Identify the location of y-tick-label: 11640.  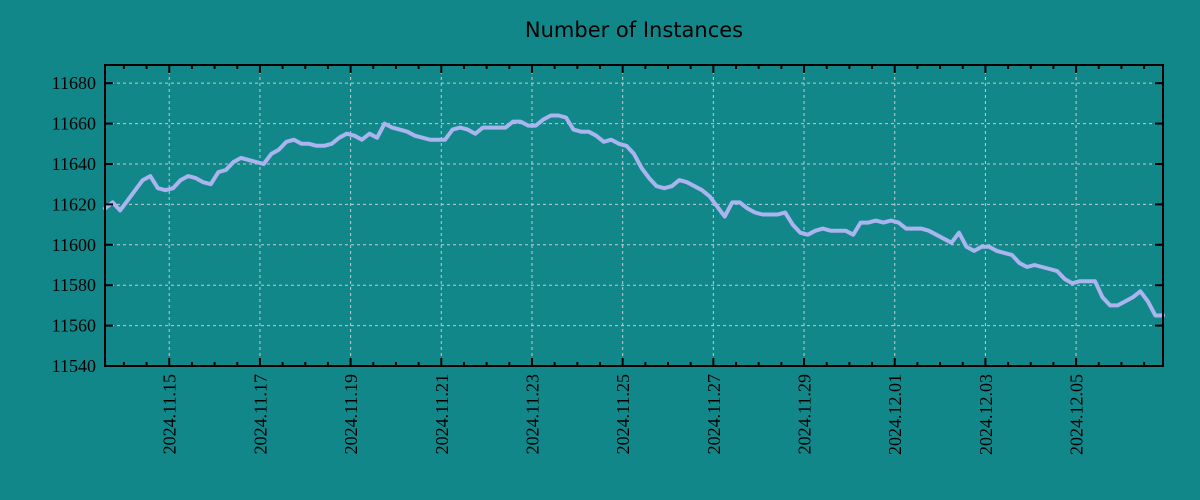
(74, 164).